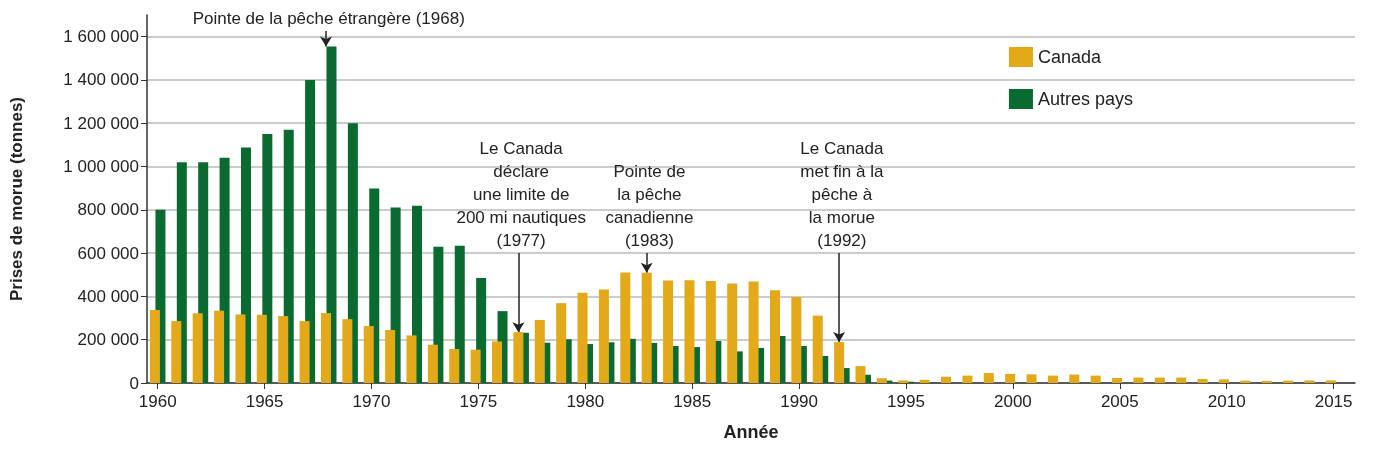  What do you see at coordinates (108, 296) in the screenshot?
I see `y-tick-label: 400 000` at bounding box center [108, 296].